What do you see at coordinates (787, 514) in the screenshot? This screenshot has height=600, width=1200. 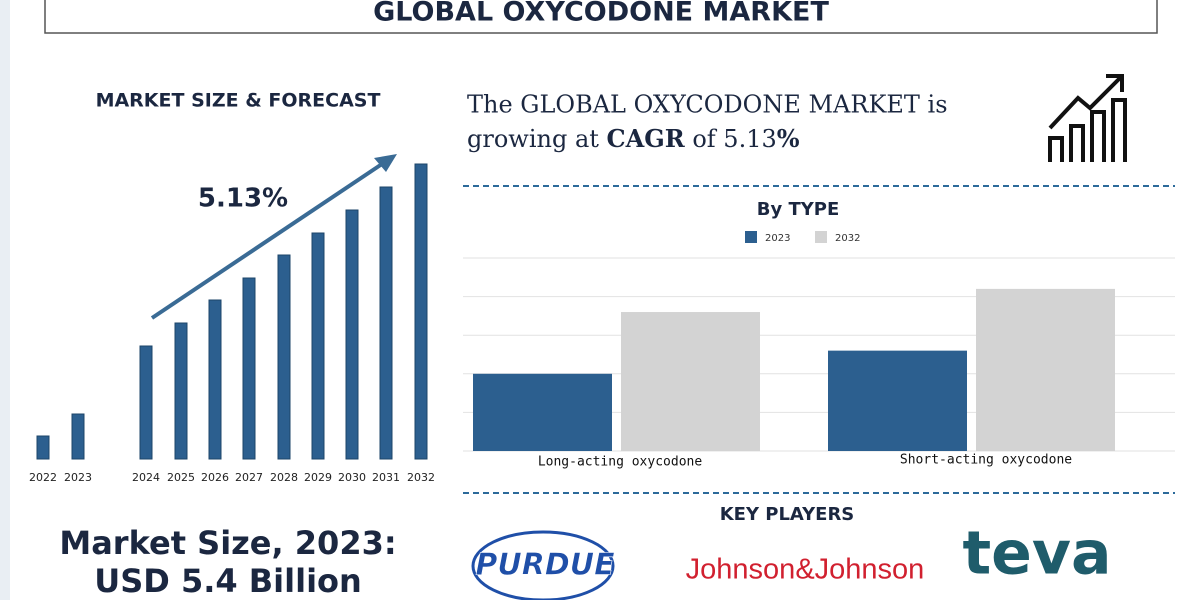 I see `section-title: KEY PLAYERS` at bounding box center [787, 514].